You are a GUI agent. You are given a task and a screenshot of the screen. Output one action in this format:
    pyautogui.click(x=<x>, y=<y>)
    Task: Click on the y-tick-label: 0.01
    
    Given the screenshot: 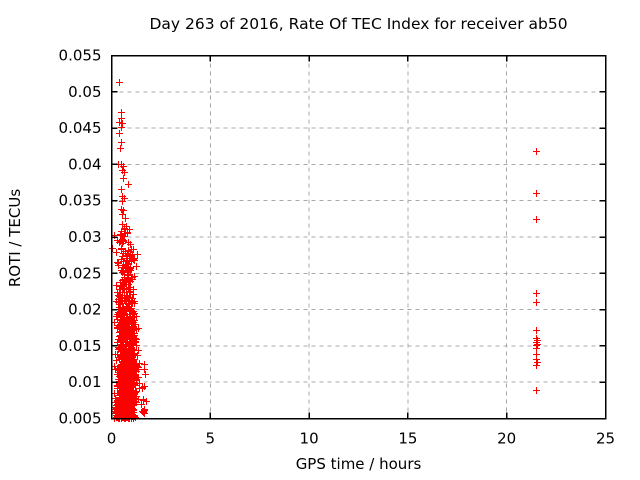 What is the action you would take?
    pyautogui.click(x=84, y=382)
    